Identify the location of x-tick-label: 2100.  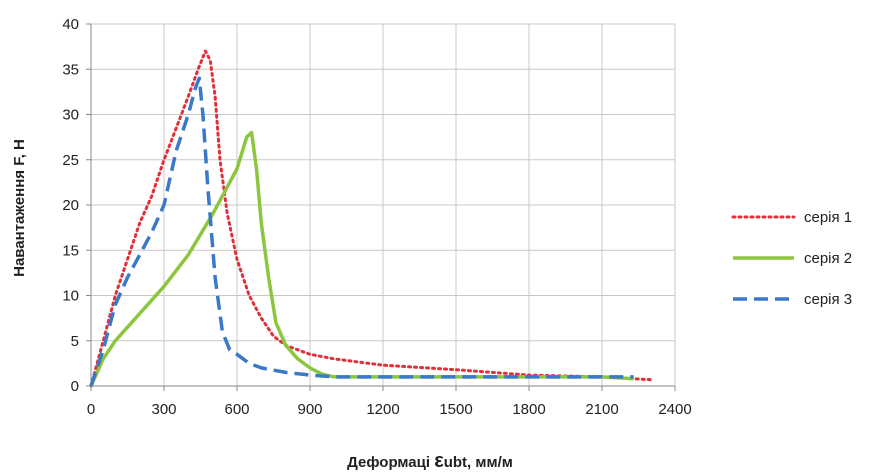
(601, 409).